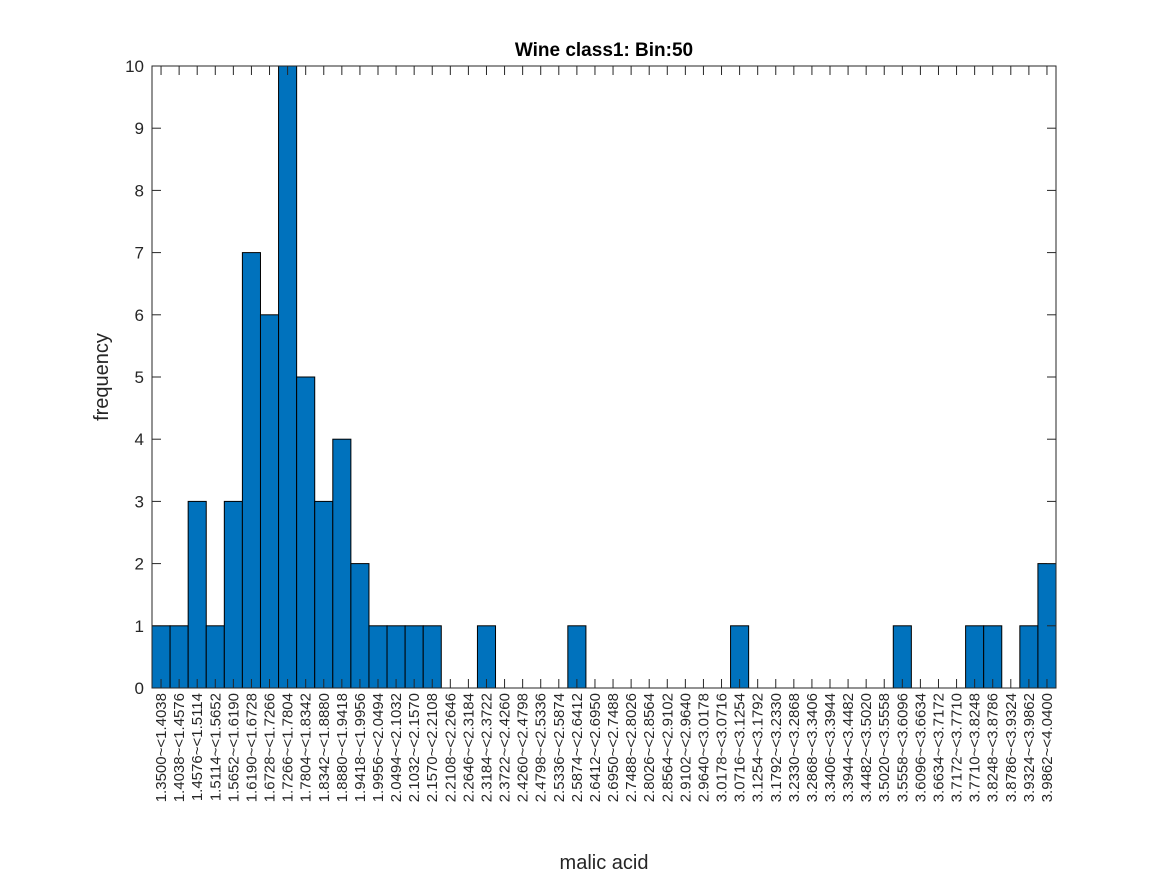 This screenshot has width=1167, height=875. What do you see at coordinates (414, 747) in the screenshot?
I see `x-tick-label: 2.1032~<2.1570` at bounding box center [414, 747].